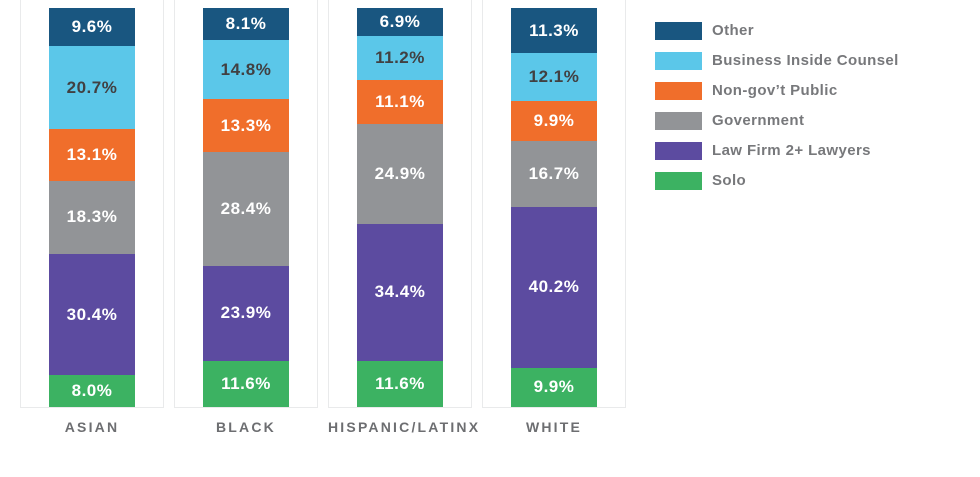 The height and width of the screenshot is (477, 980). I want to click on axis-category-label: HISPANIC/LATINX, so click(404, 427).